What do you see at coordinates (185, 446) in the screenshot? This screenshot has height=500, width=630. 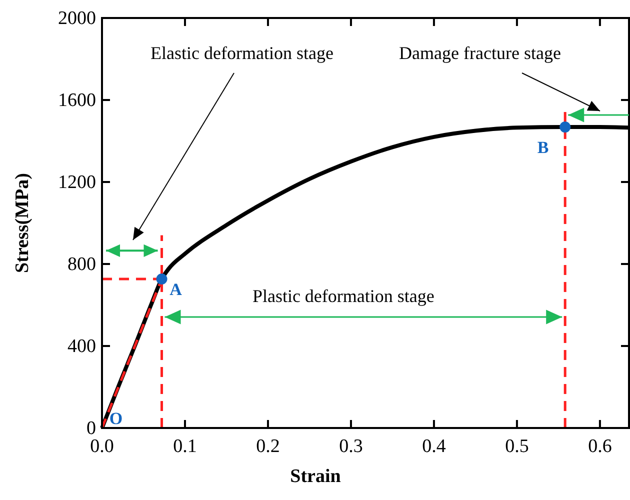 I see `x-tick-label: 0.1` at bounding box center [185, 446].